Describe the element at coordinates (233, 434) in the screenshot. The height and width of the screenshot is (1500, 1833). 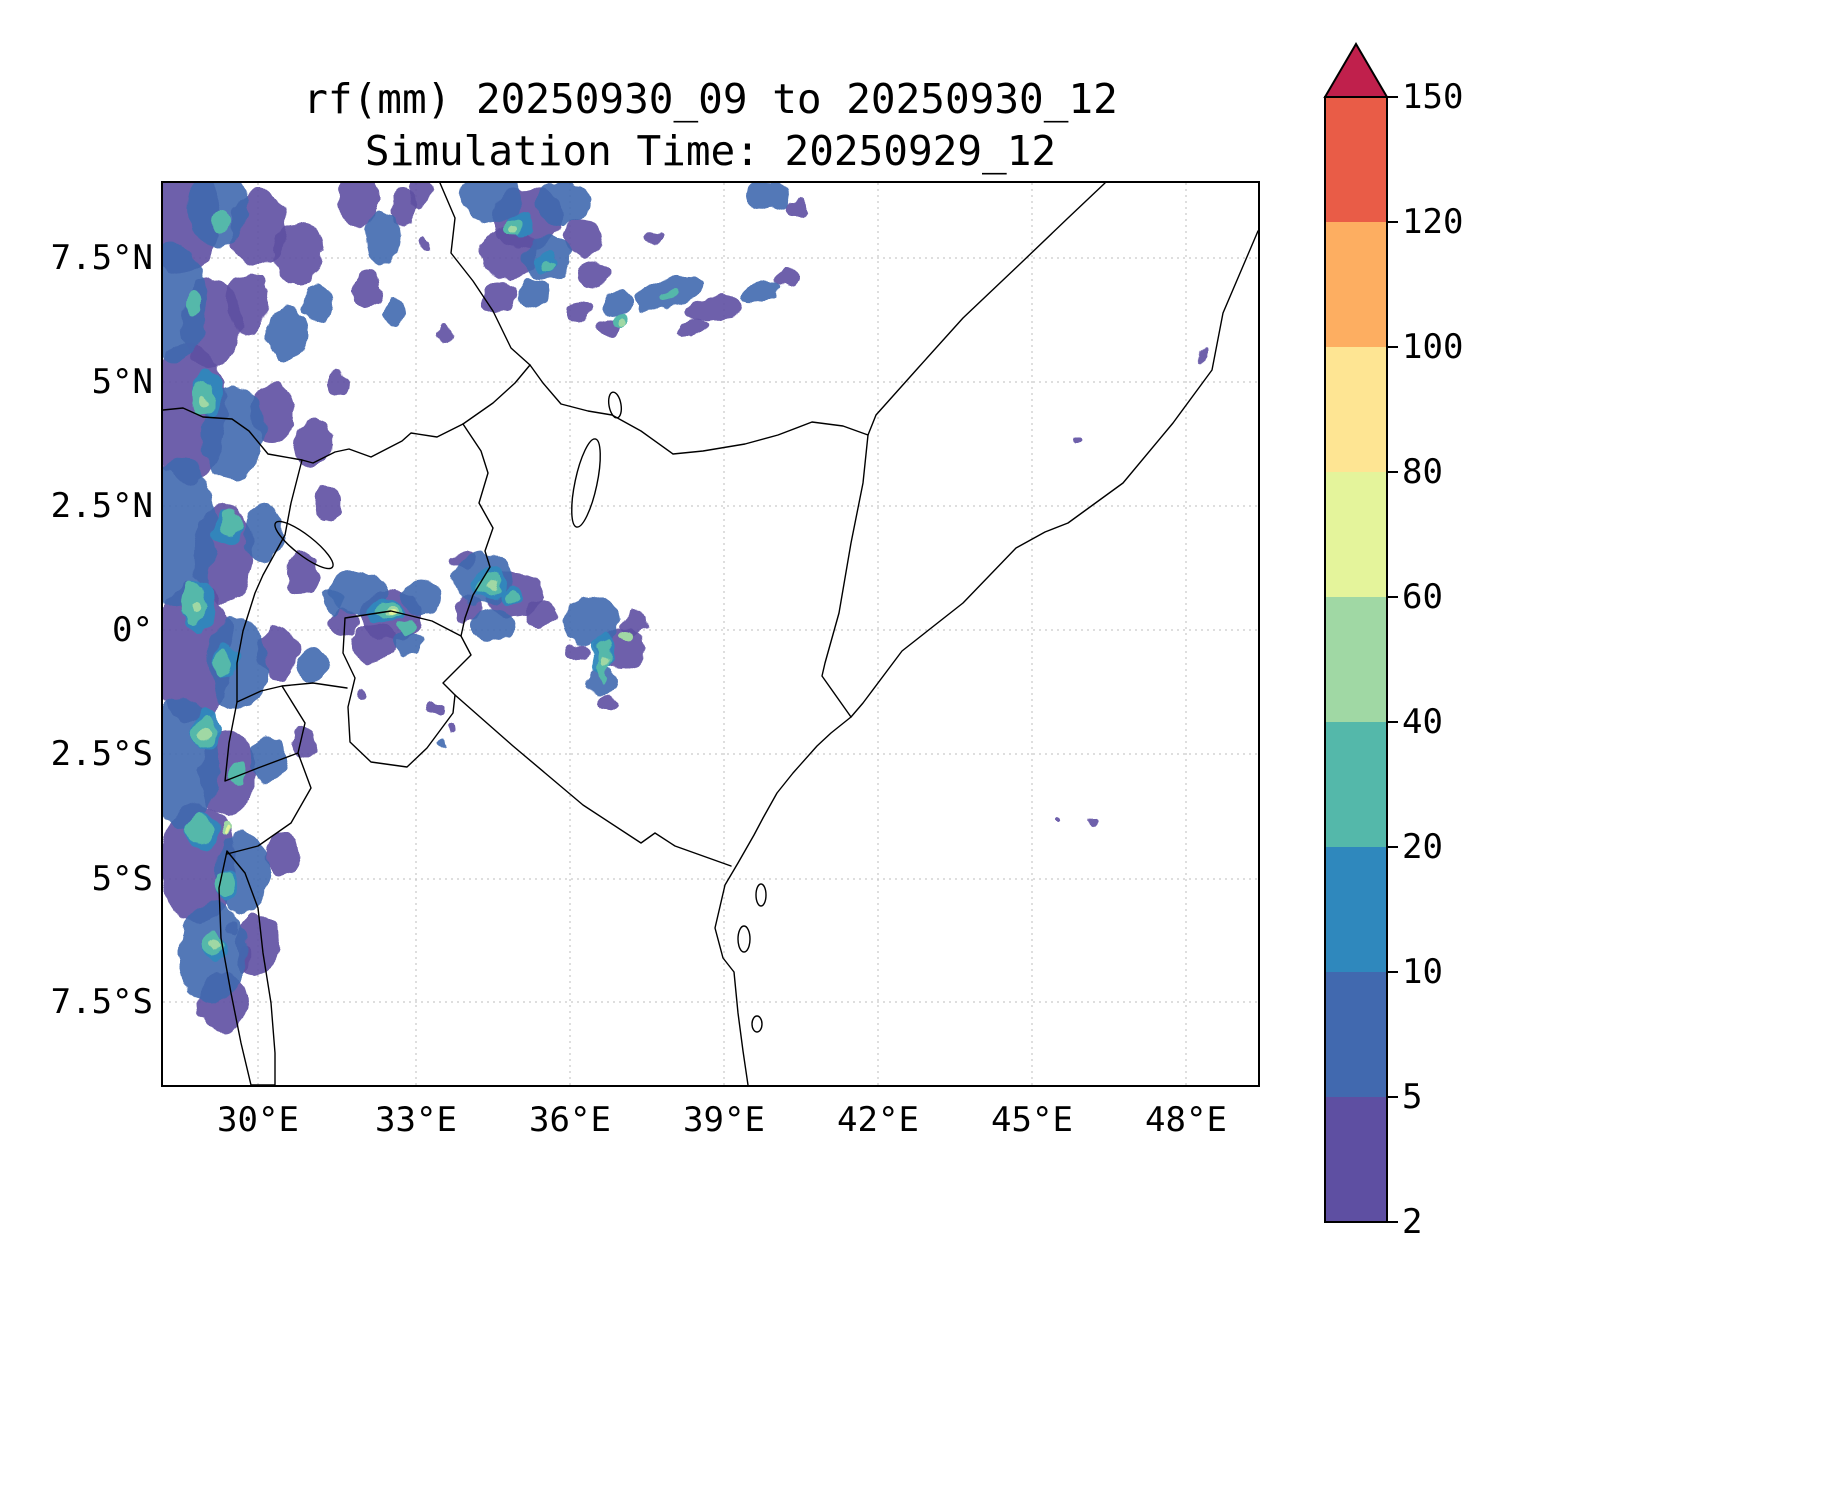
I see `drc-south-sudan-border` at that location.